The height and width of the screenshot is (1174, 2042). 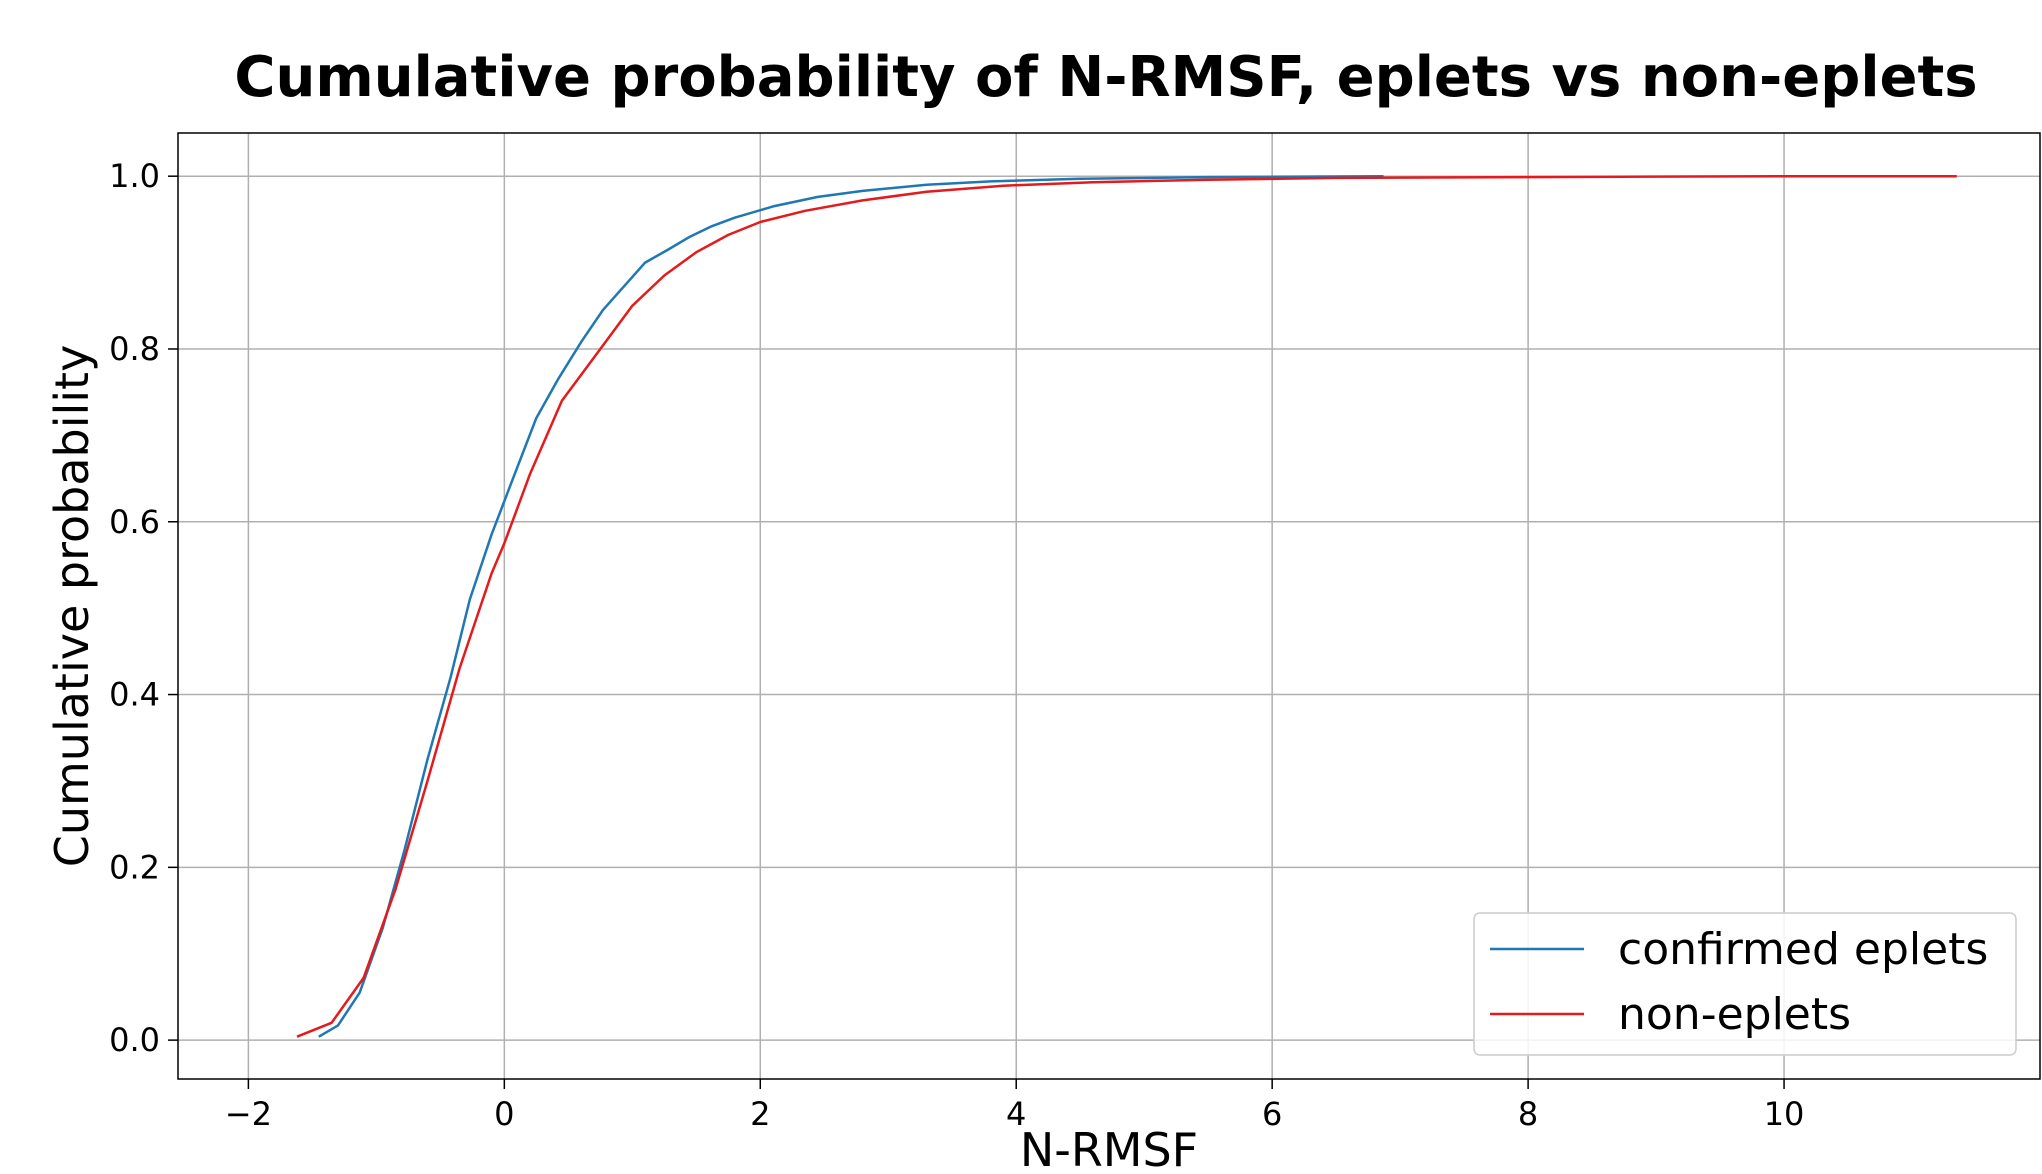 I want to click on x-tick-label: 4, so click(x=1016, y=1114).